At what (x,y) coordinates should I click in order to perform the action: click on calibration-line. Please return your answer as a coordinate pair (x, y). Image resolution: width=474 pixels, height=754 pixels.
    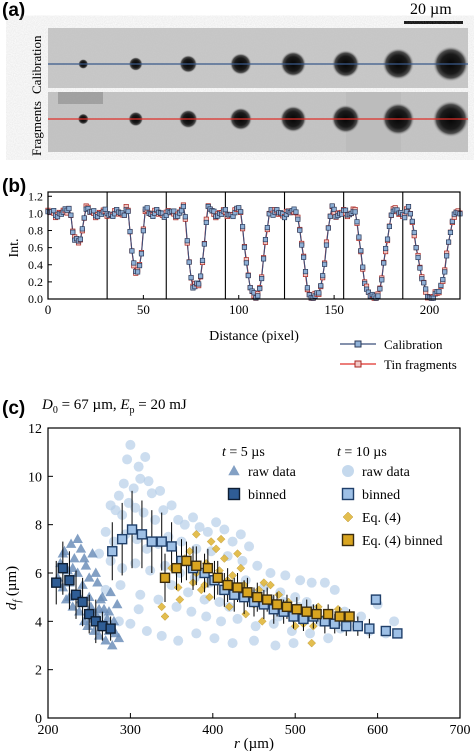
    Looking at the image, I should click on (254, 251).